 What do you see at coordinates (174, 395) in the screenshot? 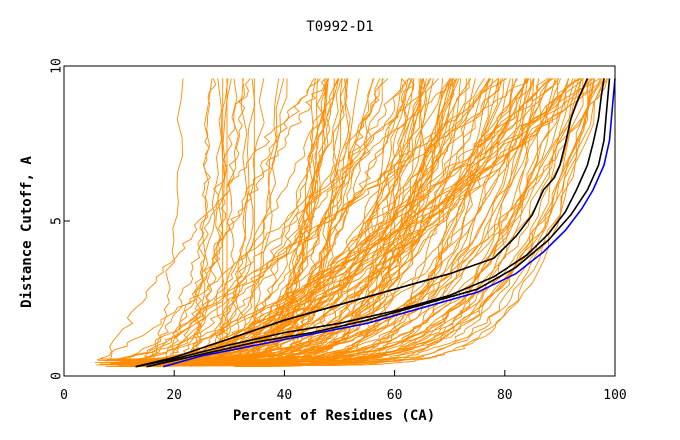
I see `x-tick-label: 20` at bounding box center [174, 395].